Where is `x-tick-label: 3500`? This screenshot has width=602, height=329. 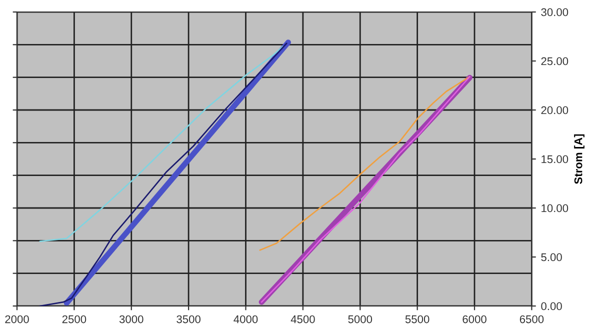
x-tick-label: 3500 is located at coordinates (188, 319).